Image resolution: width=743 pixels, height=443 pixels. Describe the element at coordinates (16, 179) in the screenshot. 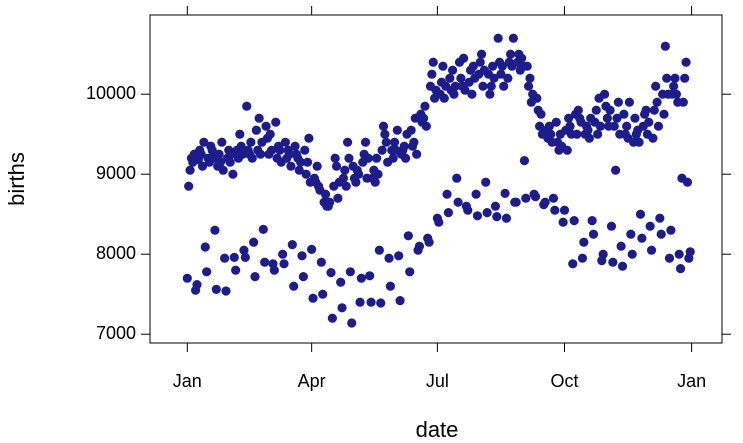

I see `y-axis-title: births` at that location.